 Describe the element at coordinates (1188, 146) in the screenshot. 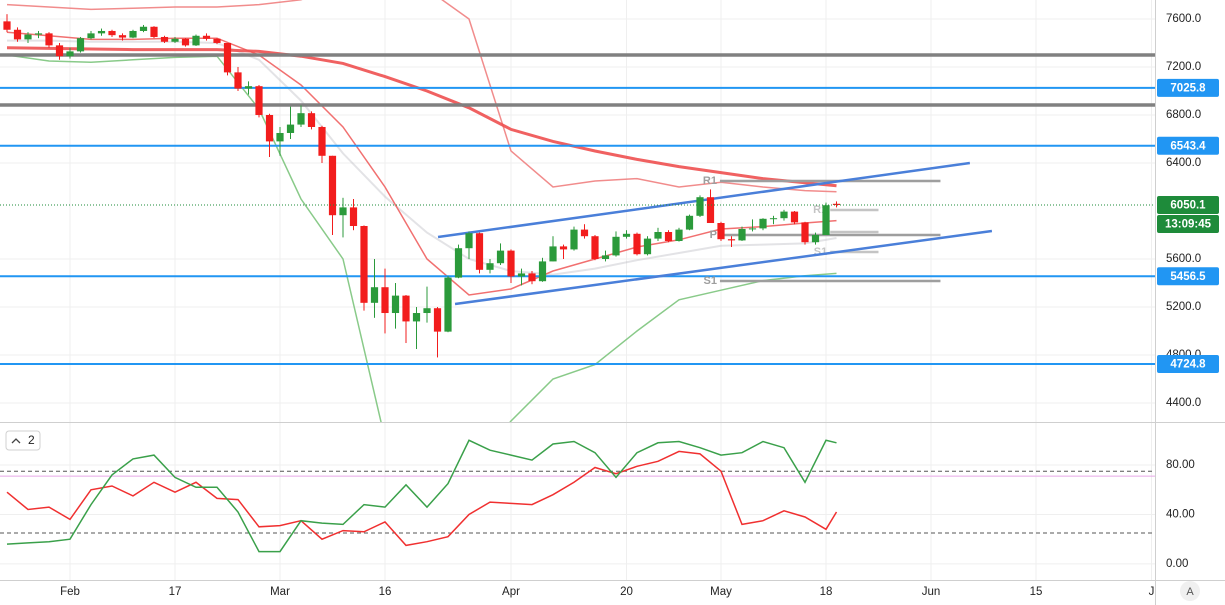

I see `price-label: 6543.4` at that location.